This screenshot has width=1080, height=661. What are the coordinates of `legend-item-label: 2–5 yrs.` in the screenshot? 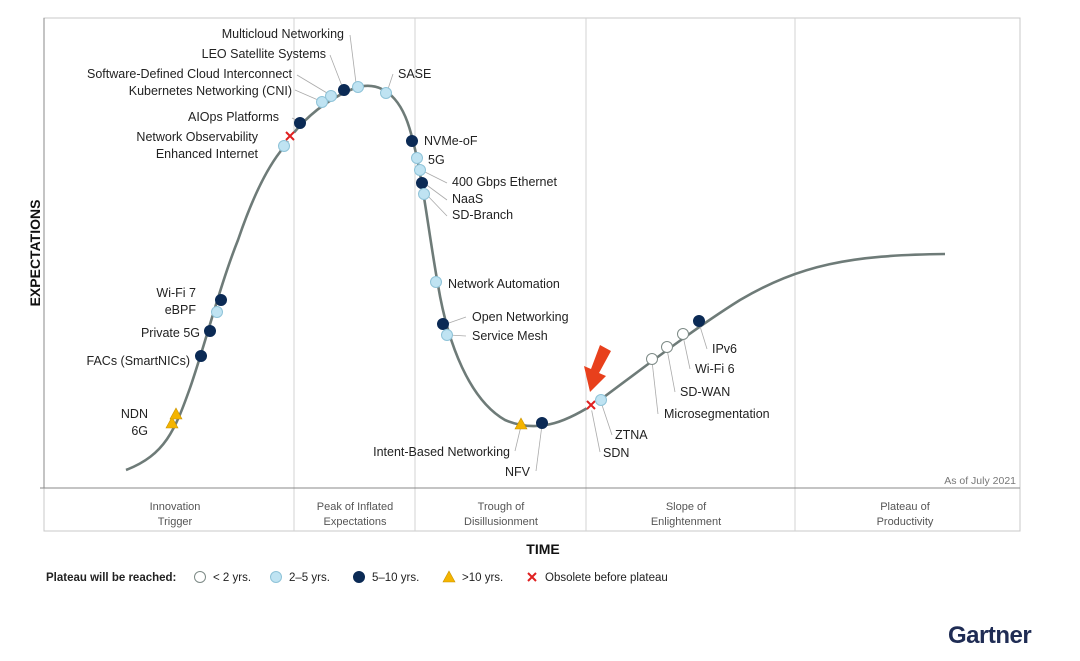 It's located at (309, 578).